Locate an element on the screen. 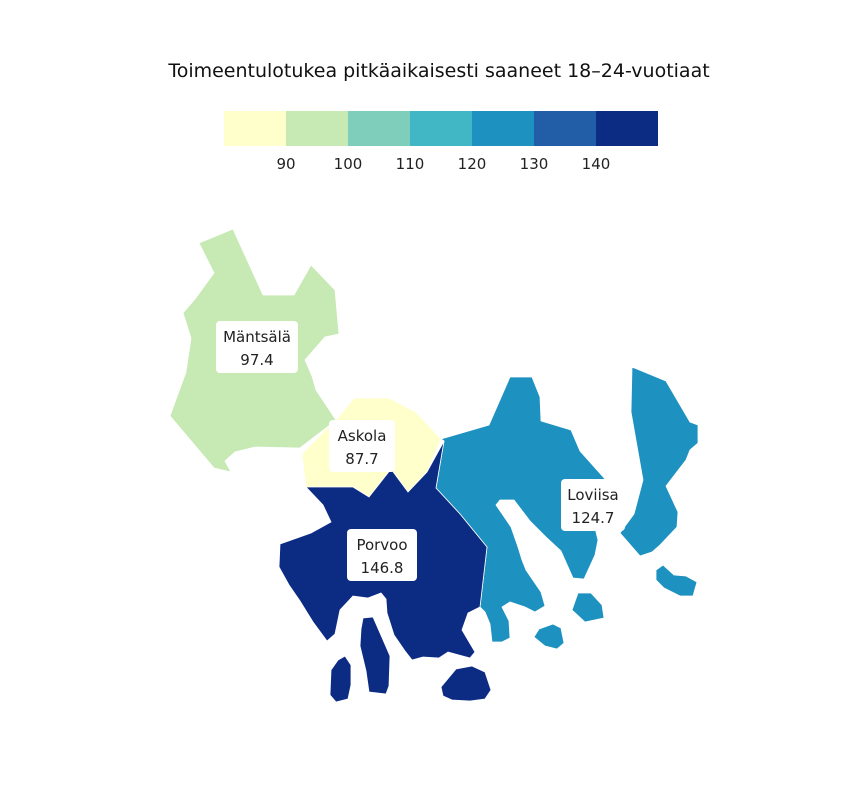  region-value: 124.7 is located at coordinates (593, 518).